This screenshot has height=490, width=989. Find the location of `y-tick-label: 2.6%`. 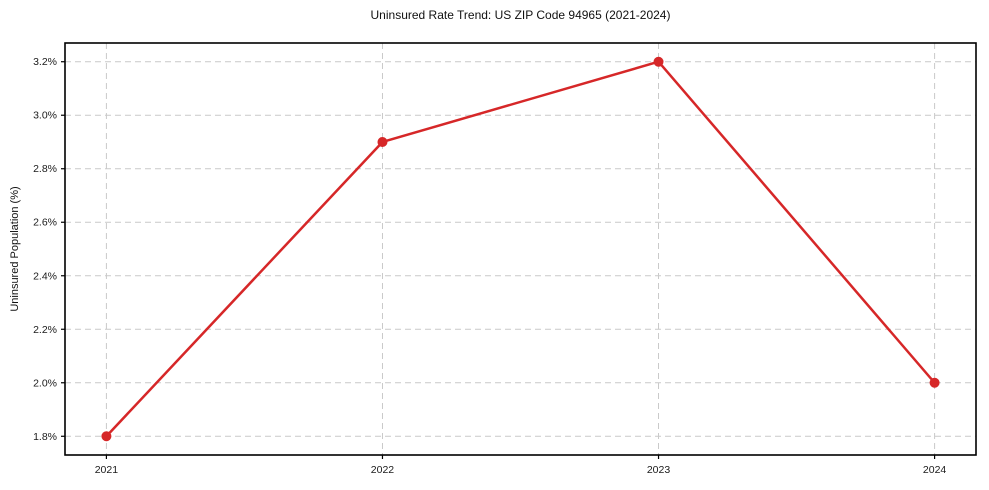

y-tick-label: 2.6% is located at coordinates (45, 223).